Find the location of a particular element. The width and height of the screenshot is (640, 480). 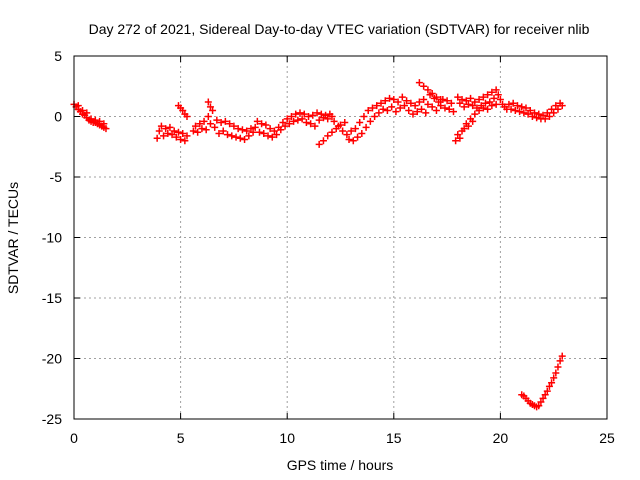

y-tick-label: -25 is located at coordinates (52, 419).